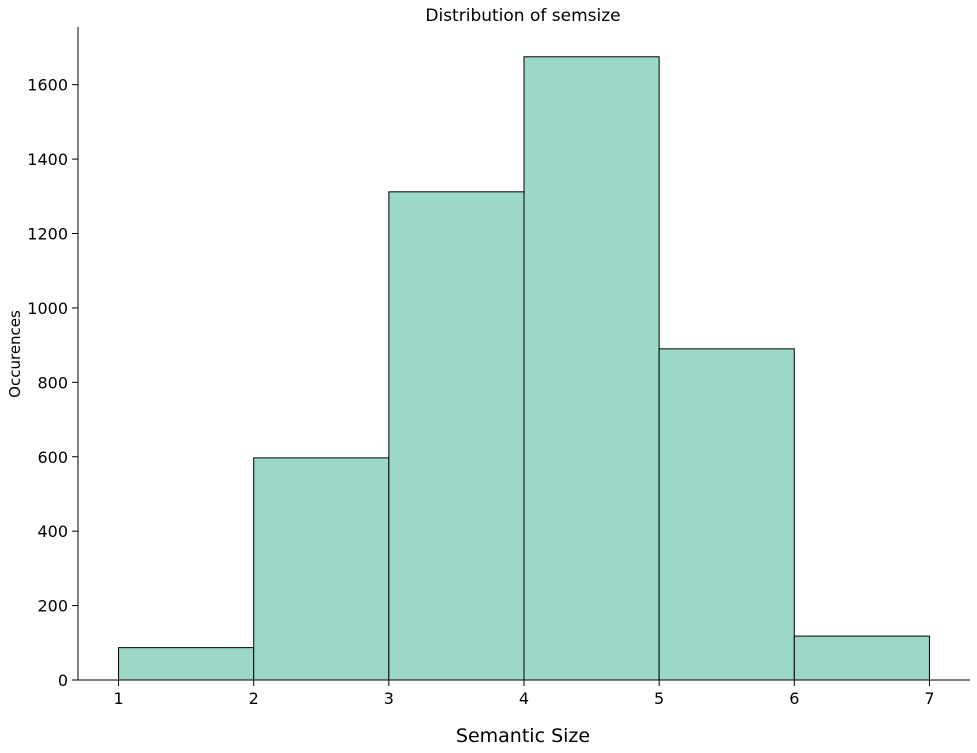 This screenshot has width=977, height=753. Describe the element at coordinates (118, 698) in the screenshot. I see `x-tick-label: 1` at that location.